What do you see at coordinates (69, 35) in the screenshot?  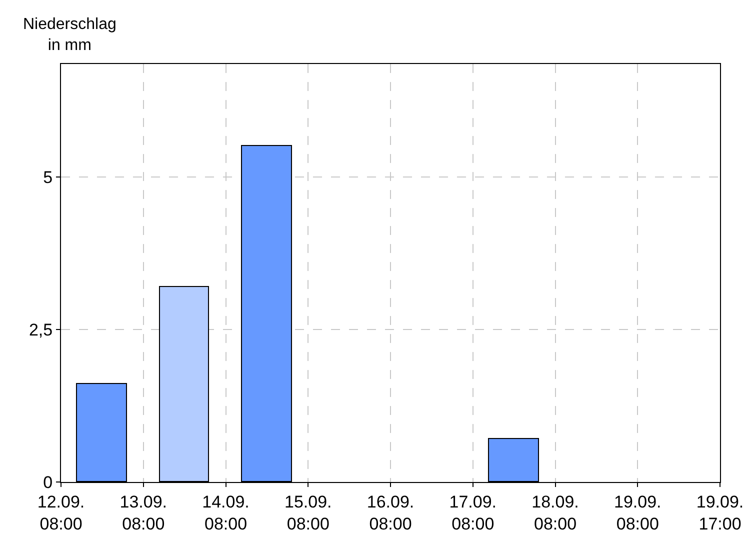 I see `y-axis-title: Niederschlag in mm` at bounding box center [69, 35].